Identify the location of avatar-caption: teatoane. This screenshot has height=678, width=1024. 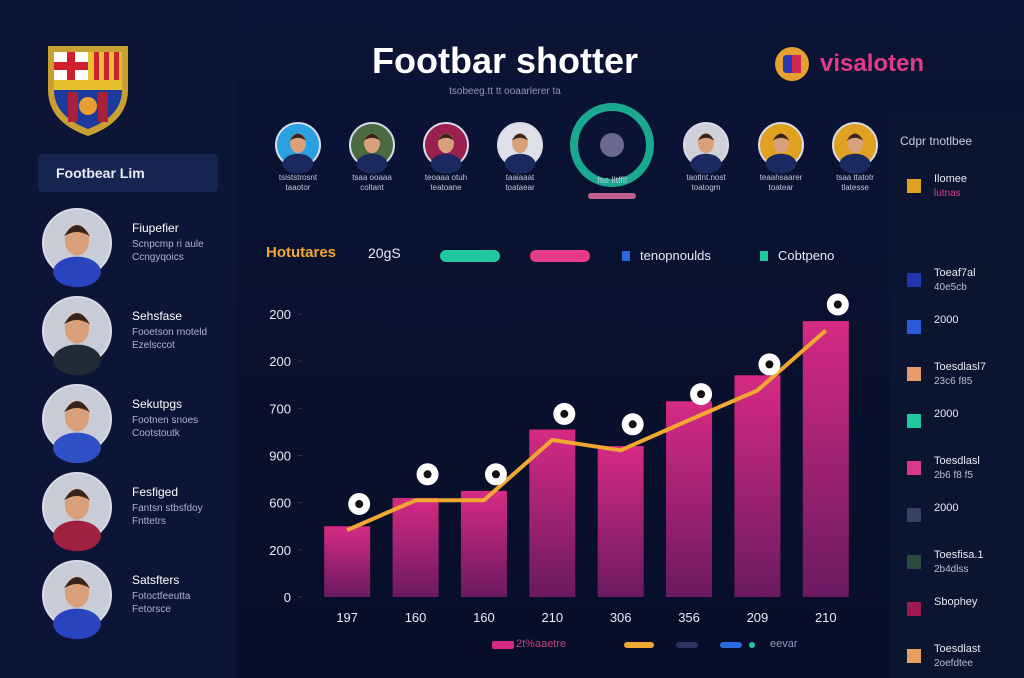
(446, 187).